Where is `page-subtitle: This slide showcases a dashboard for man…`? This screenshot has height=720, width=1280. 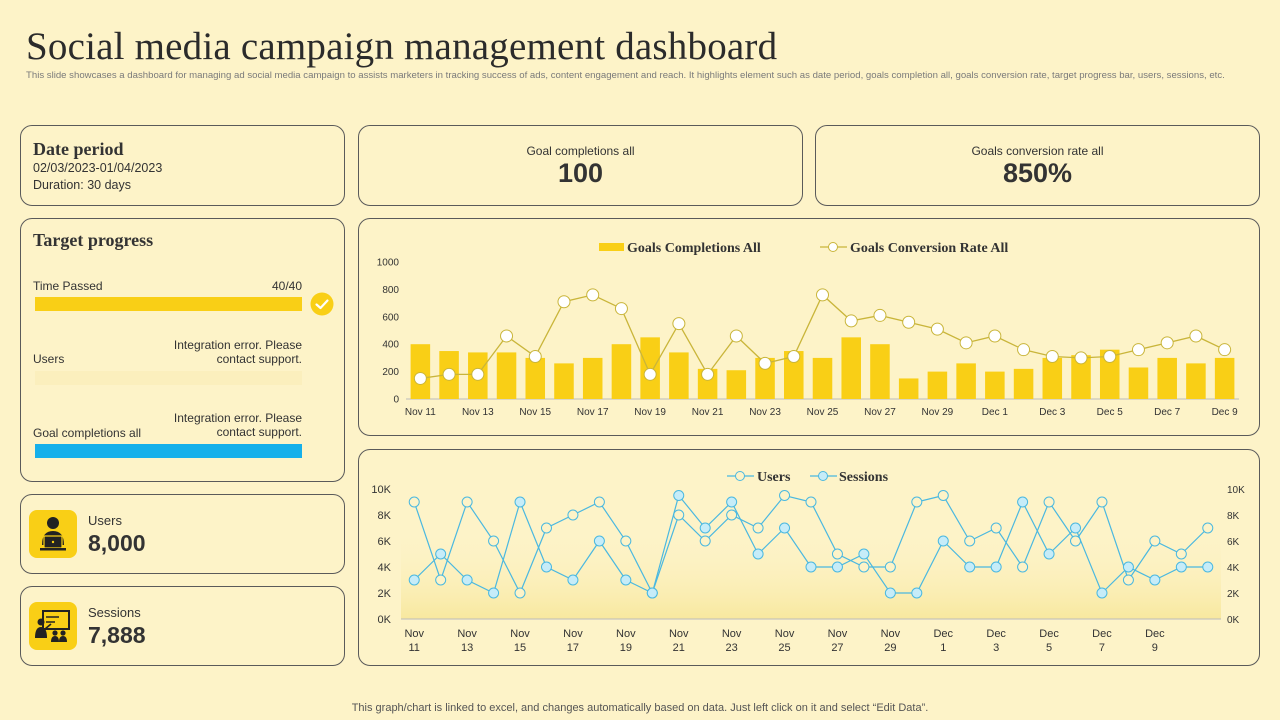 page-subtitle: This slide showcases a dashboard for man… is located at coordinates (625, 75).